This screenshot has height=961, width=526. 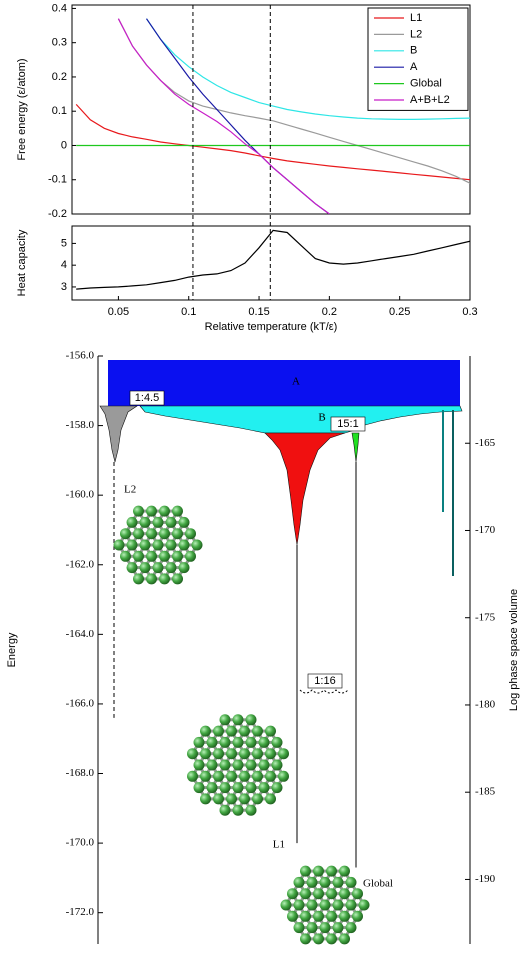 What do you see at coordinates (514, 650) in the screenshot?
I see `y2-axis-label: Log phase space volume` at bounding box center [514, 650].